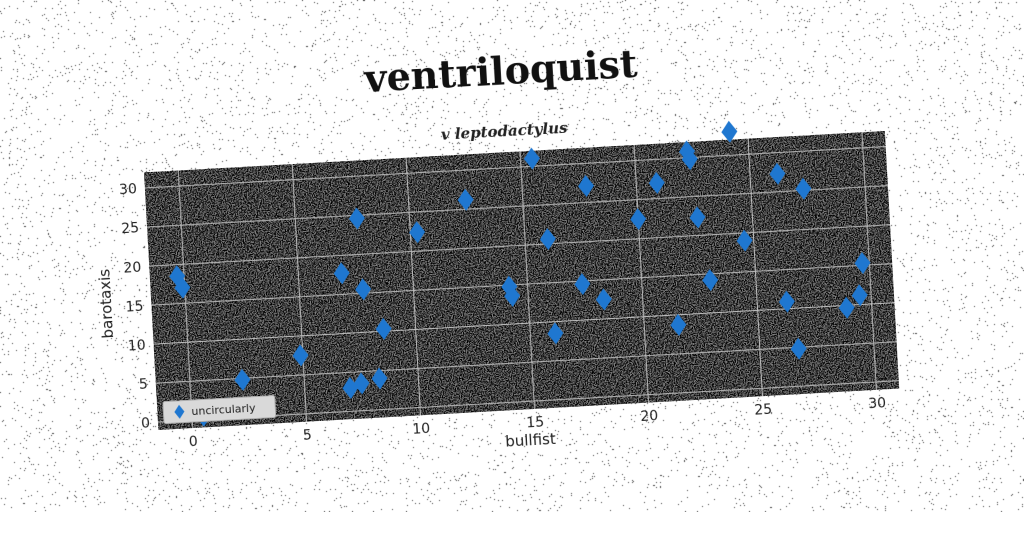 This screenshot has height=540, width=1024. Describe the element at coordinates (106, 303) in the screenshot. I see `y-axis-label: barotaxis` at that location.